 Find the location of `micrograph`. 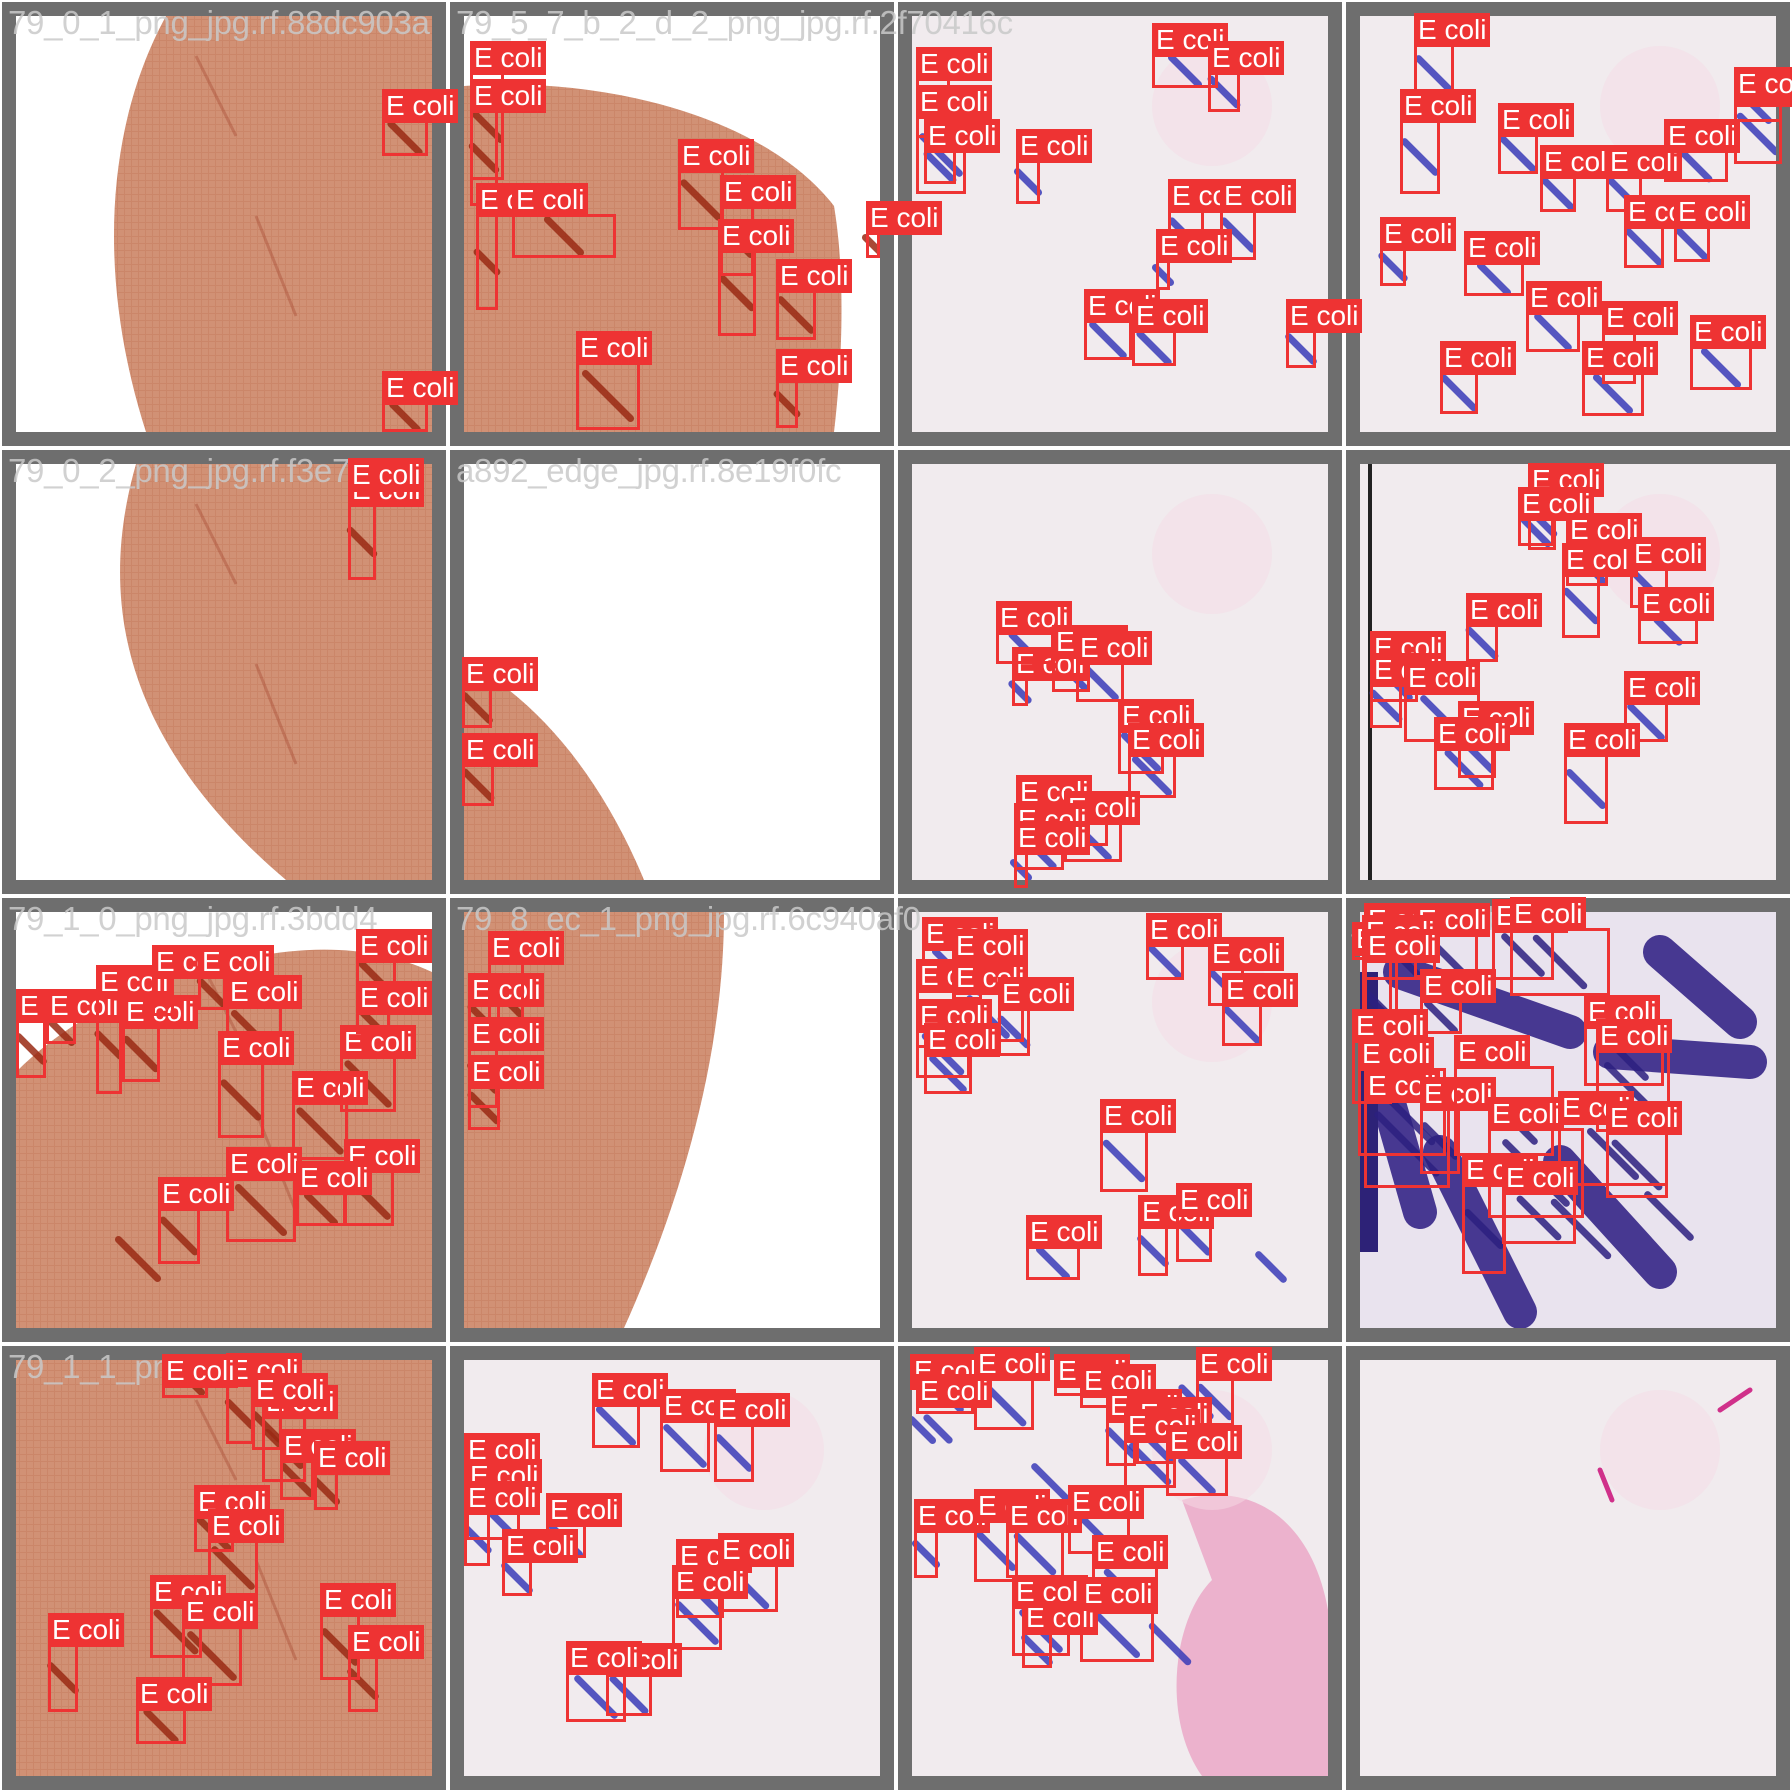

micrograph is located at coordinates (672, 672).